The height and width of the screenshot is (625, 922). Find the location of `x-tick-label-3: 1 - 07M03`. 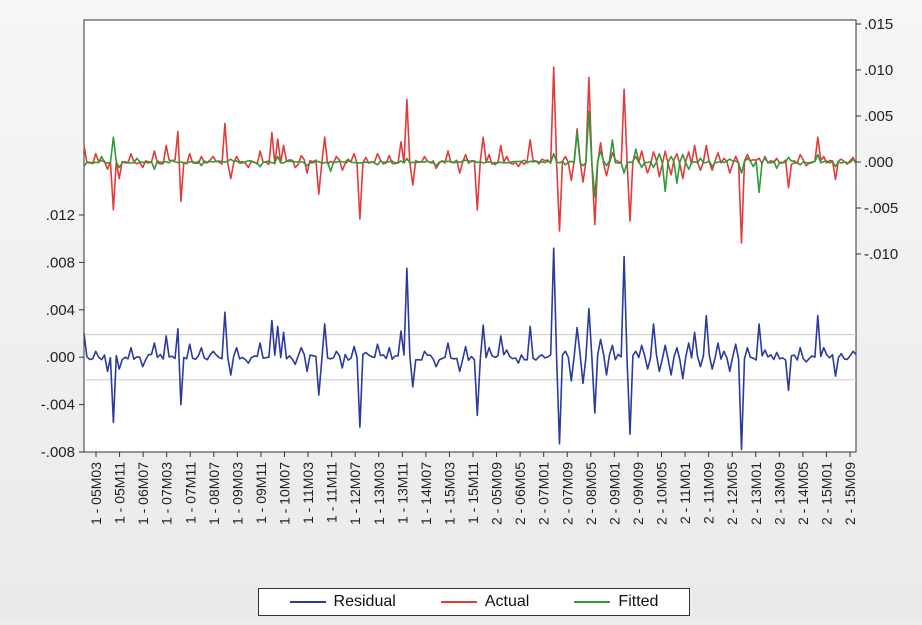

x-tick-label-3: 1 - 07M03 is located at coordinates (167, 493).